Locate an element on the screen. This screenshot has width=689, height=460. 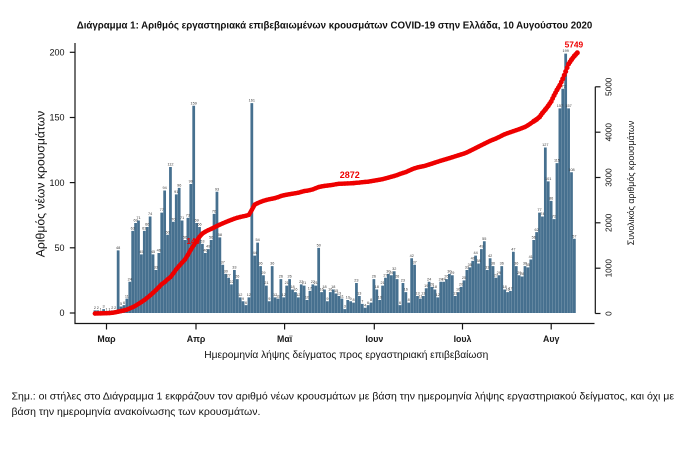
svg-text: 62 is located at coordinates (536, 230).